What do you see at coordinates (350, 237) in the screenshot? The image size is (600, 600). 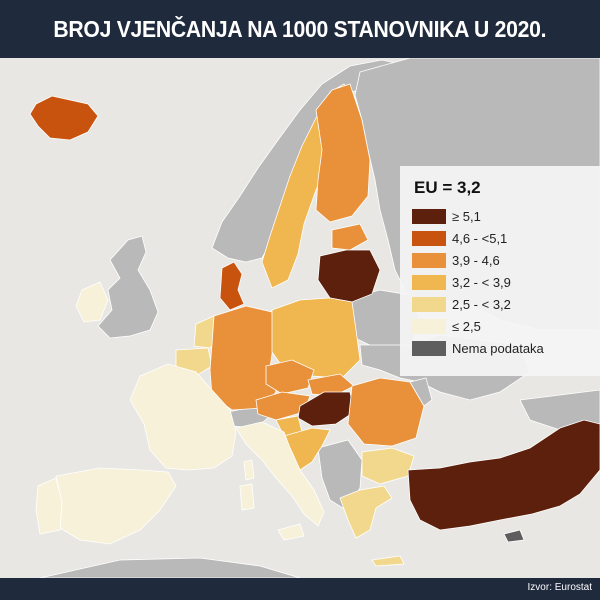 I see `estonia` at bounding box center [350, 237].